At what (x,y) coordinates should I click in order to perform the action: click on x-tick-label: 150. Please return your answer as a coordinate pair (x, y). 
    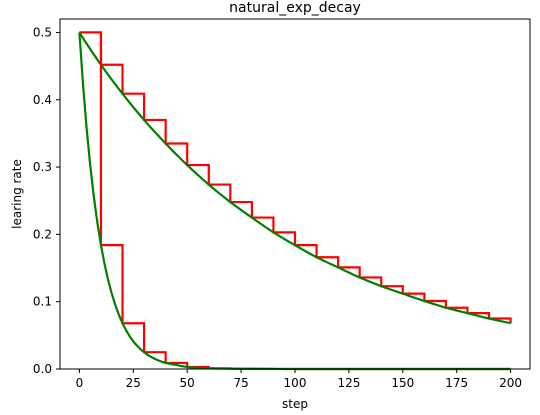
    Looking at the image, I should click on (402, 383).